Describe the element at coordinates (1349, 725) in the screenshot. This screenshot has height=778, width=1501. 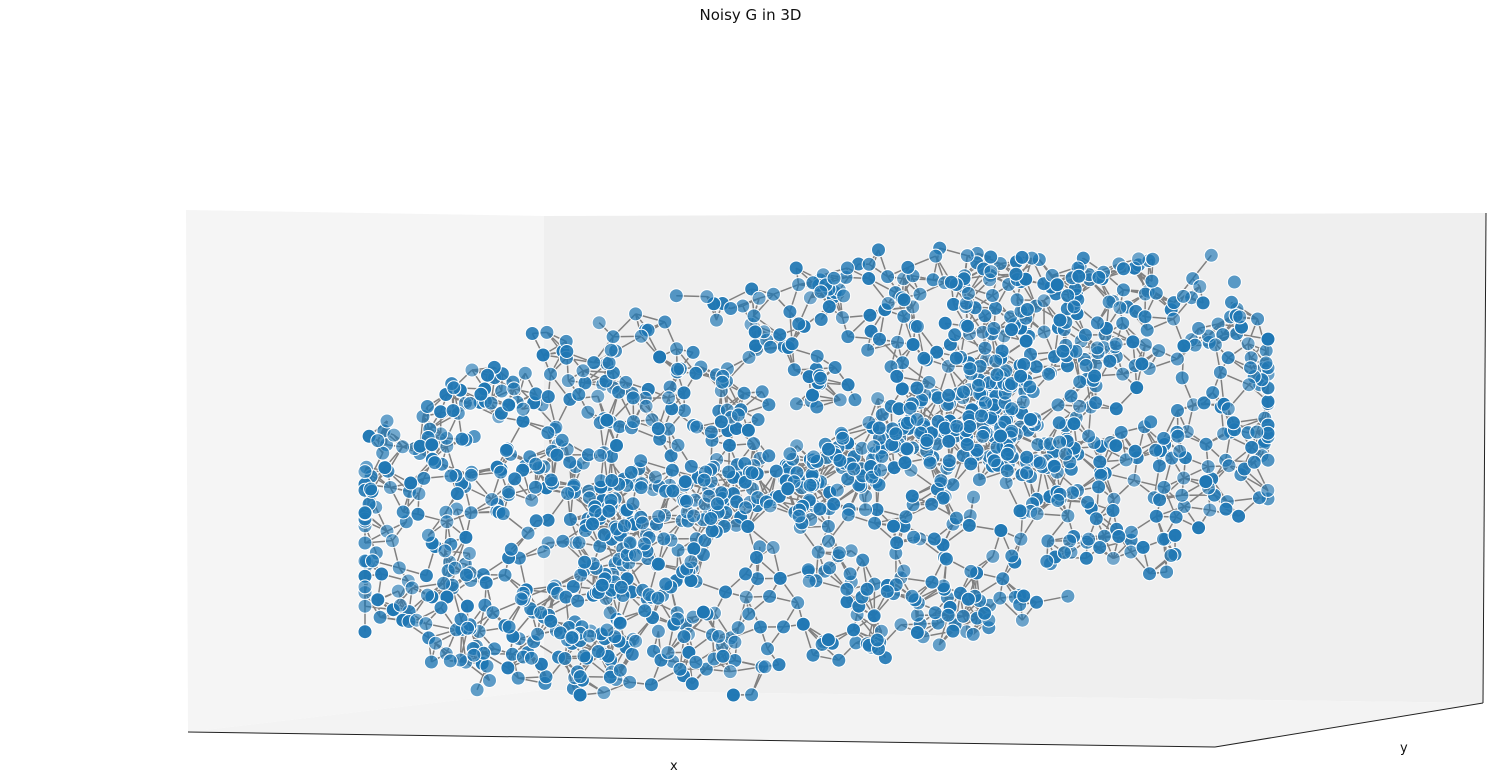
I see `y-axis-line` at that location.